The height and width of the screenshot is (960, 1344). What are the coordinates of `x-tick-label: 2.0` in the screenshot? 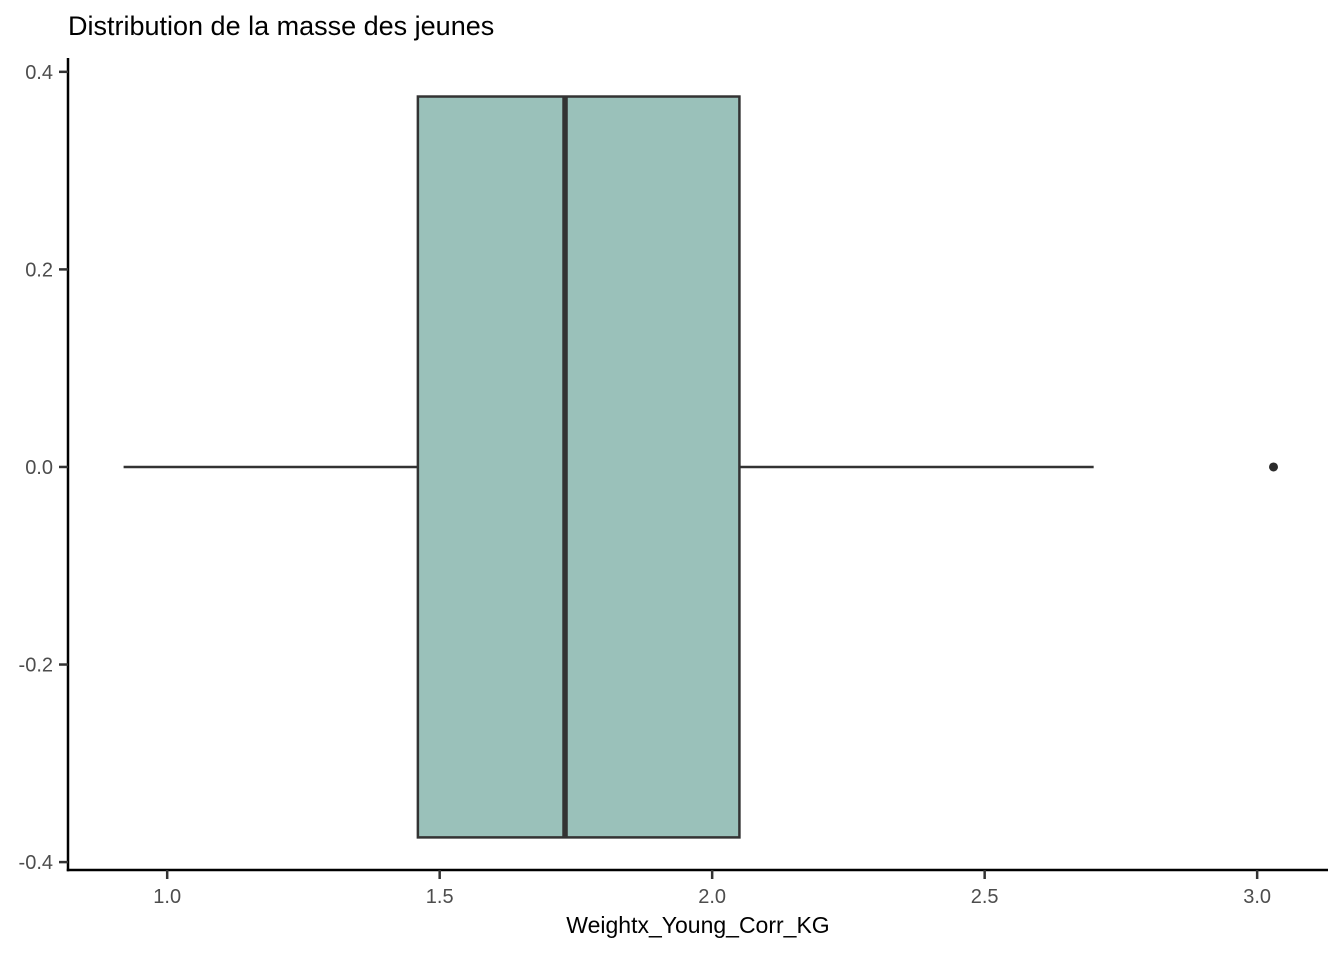 It's located at (712, 897).